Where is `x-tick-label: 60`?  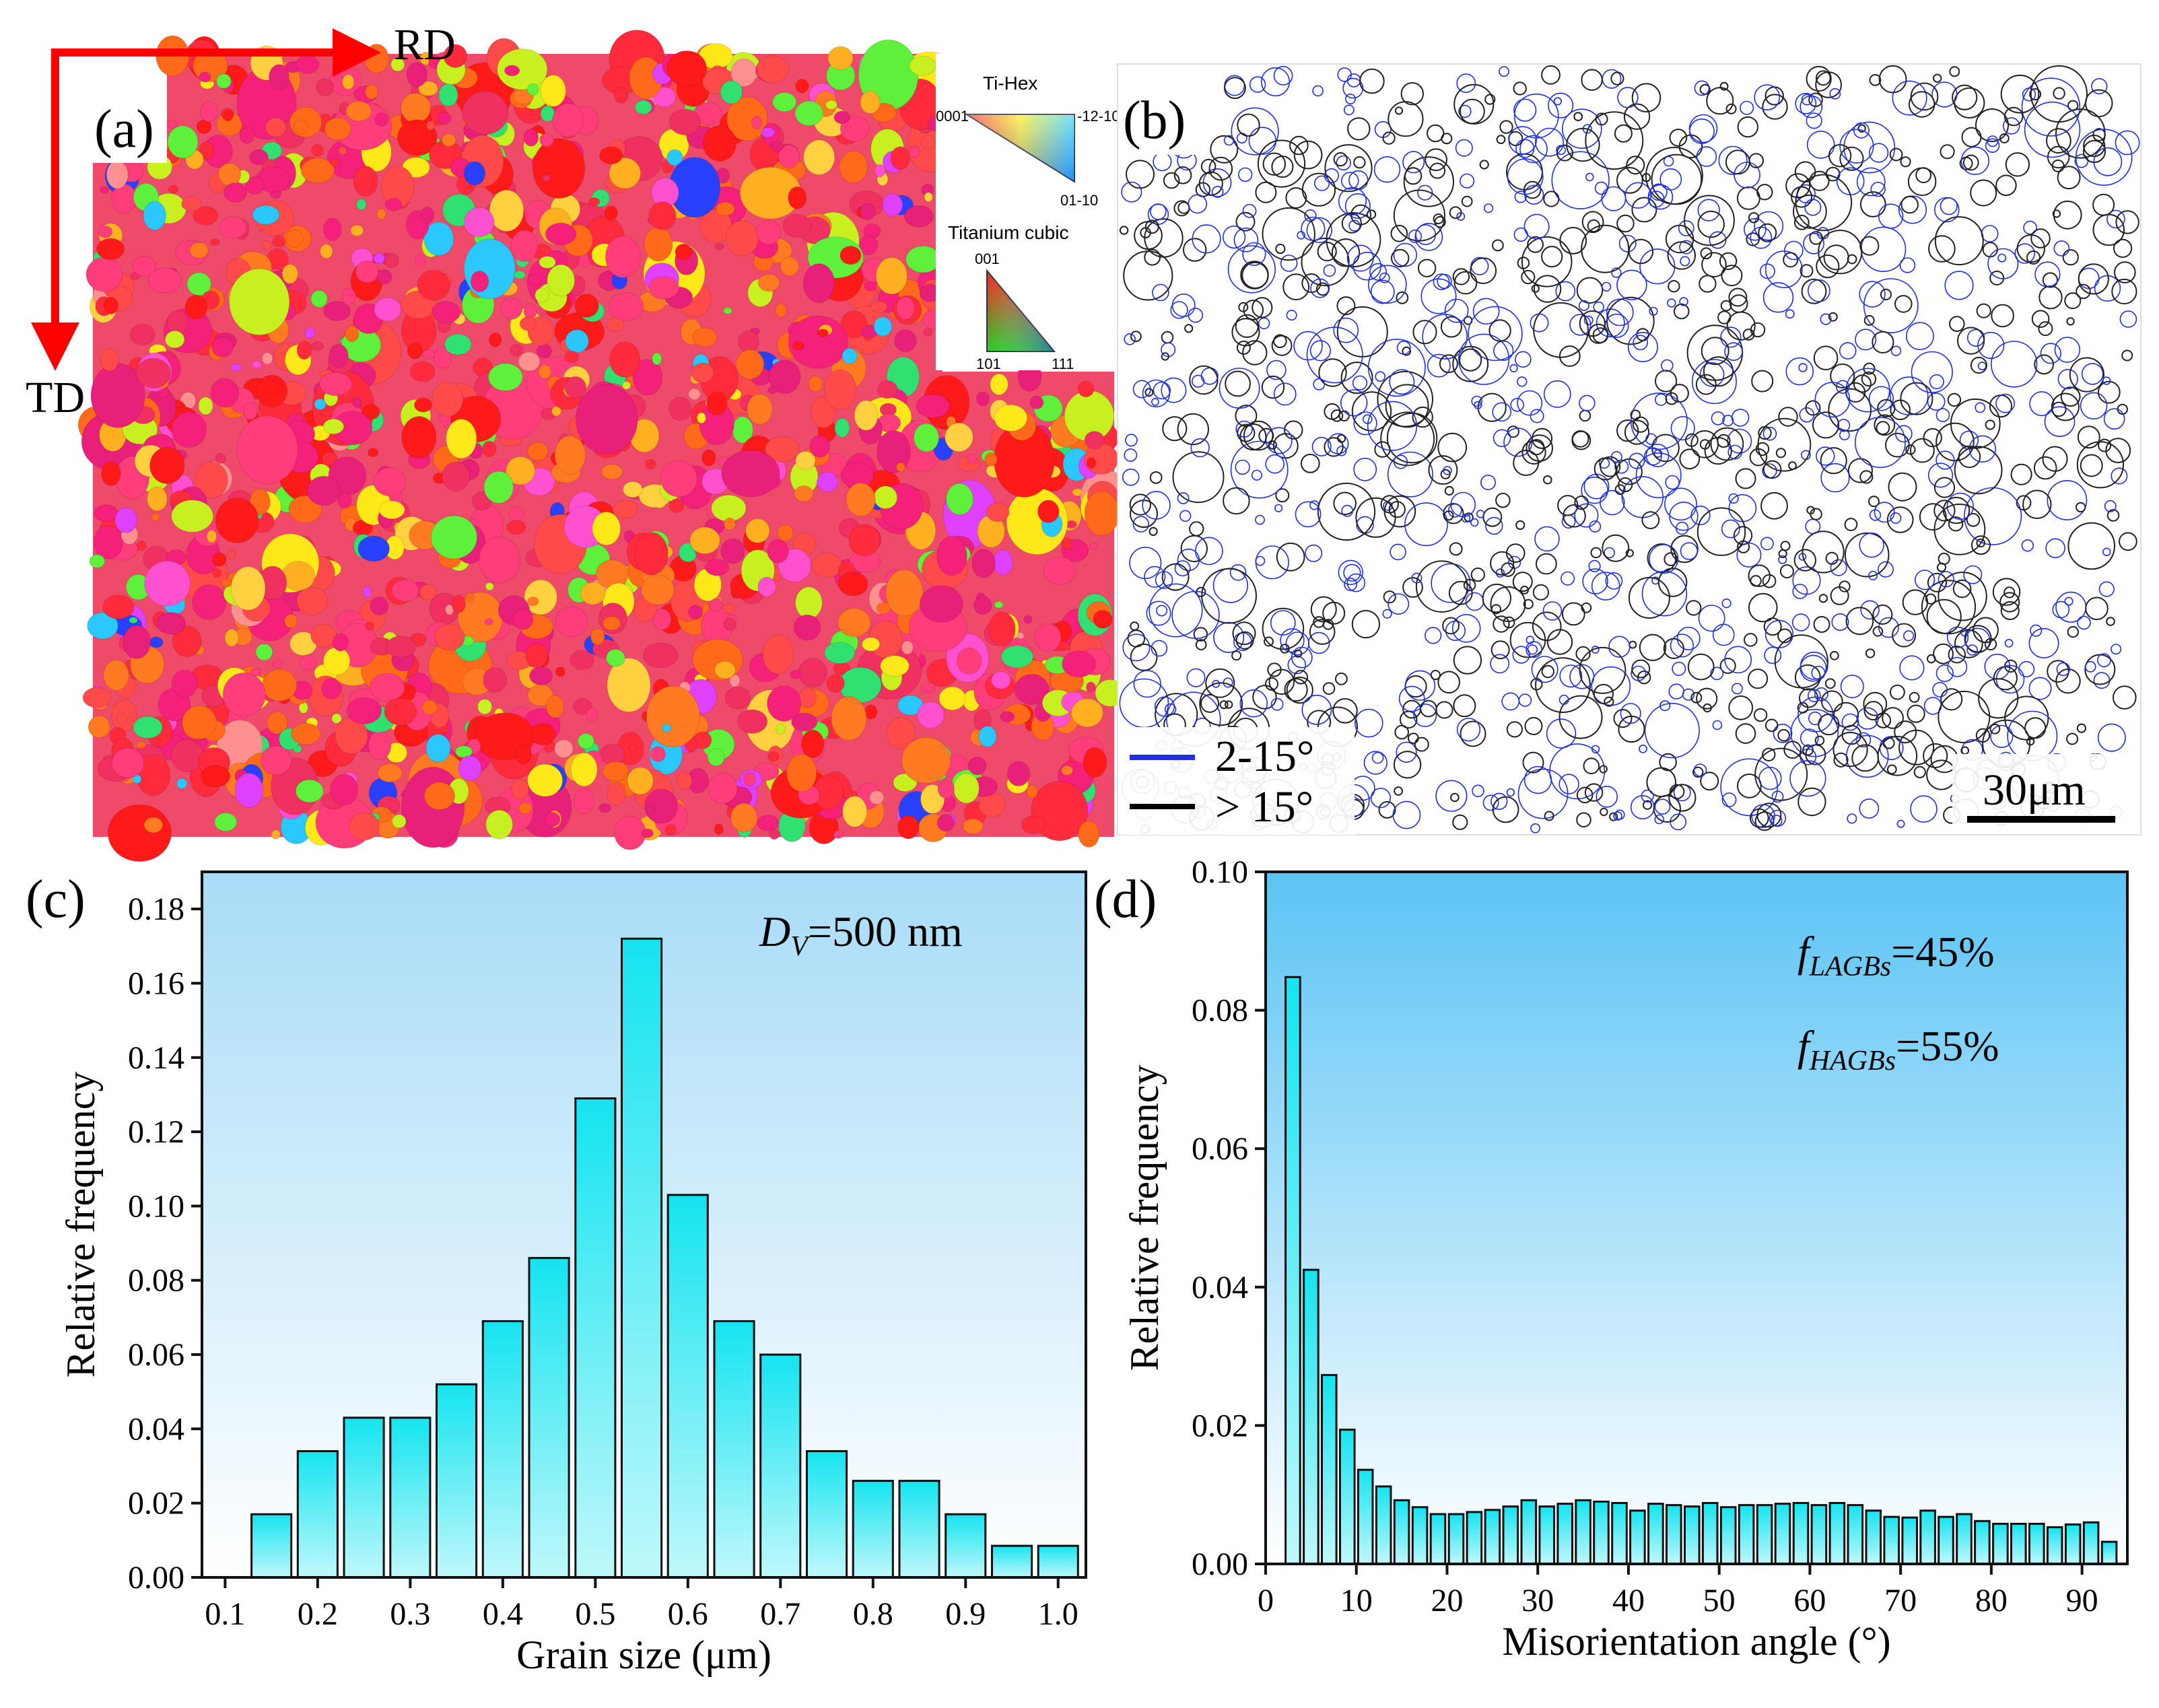 x-tick-label: 60 is located at coordinates (1810, 1600).